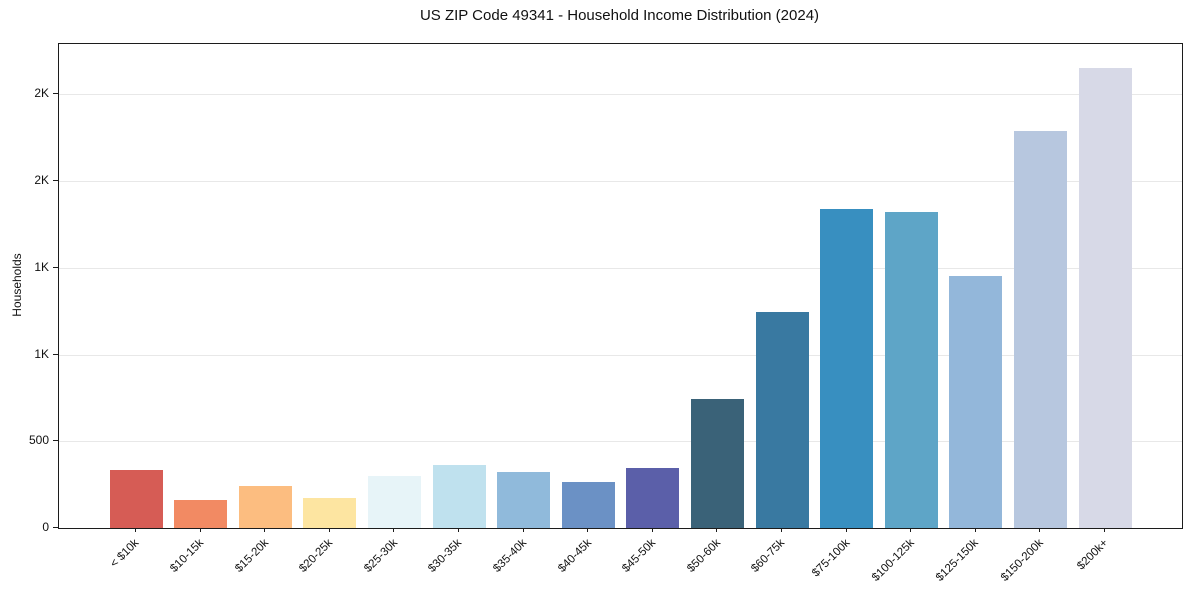  I want to click on x-tick-label: $30-35k, so click(445, 556).